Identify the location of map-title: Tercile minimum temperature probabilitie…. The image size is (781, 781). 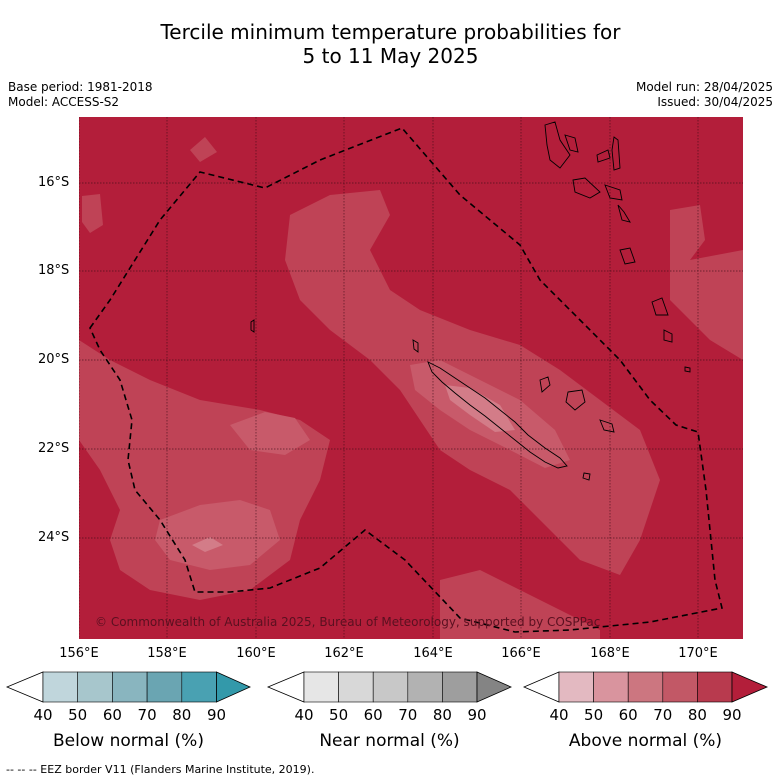
(390, 44).